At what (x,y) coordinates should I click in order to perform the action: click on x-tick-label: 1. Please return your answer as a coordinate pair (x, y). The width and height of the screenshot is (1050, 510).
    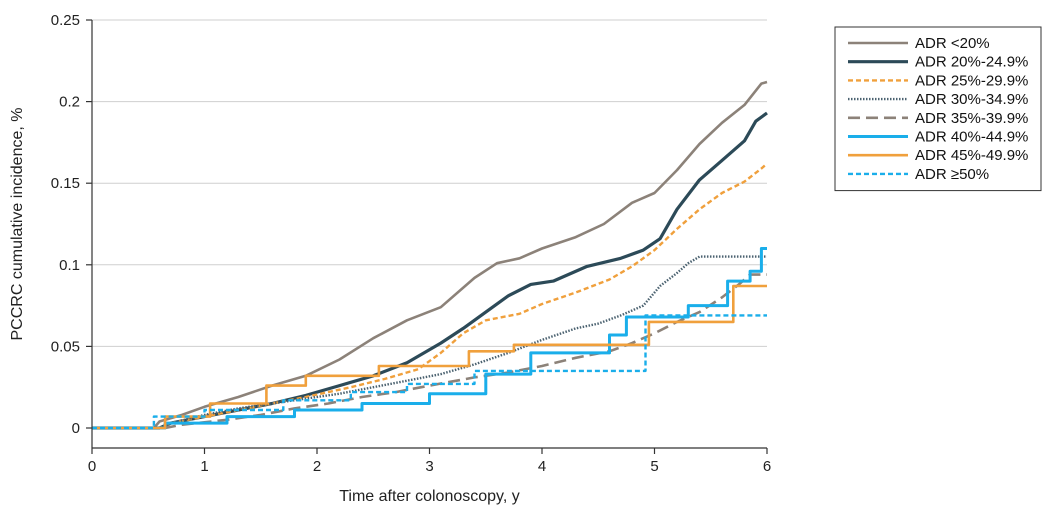
    Looking at the image, I should click on (204, 466).